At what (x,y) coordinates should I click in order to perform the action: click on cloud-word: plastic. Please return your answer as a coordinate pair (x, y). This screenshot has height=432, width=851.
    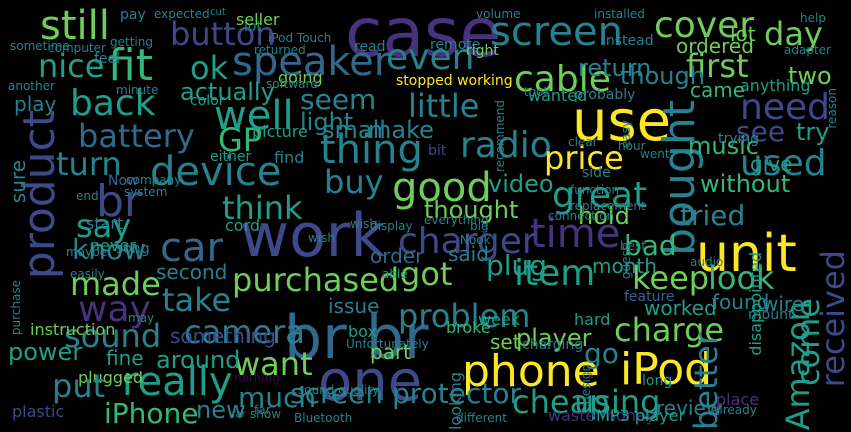
    Looking at the image, I should click on (38, 411).